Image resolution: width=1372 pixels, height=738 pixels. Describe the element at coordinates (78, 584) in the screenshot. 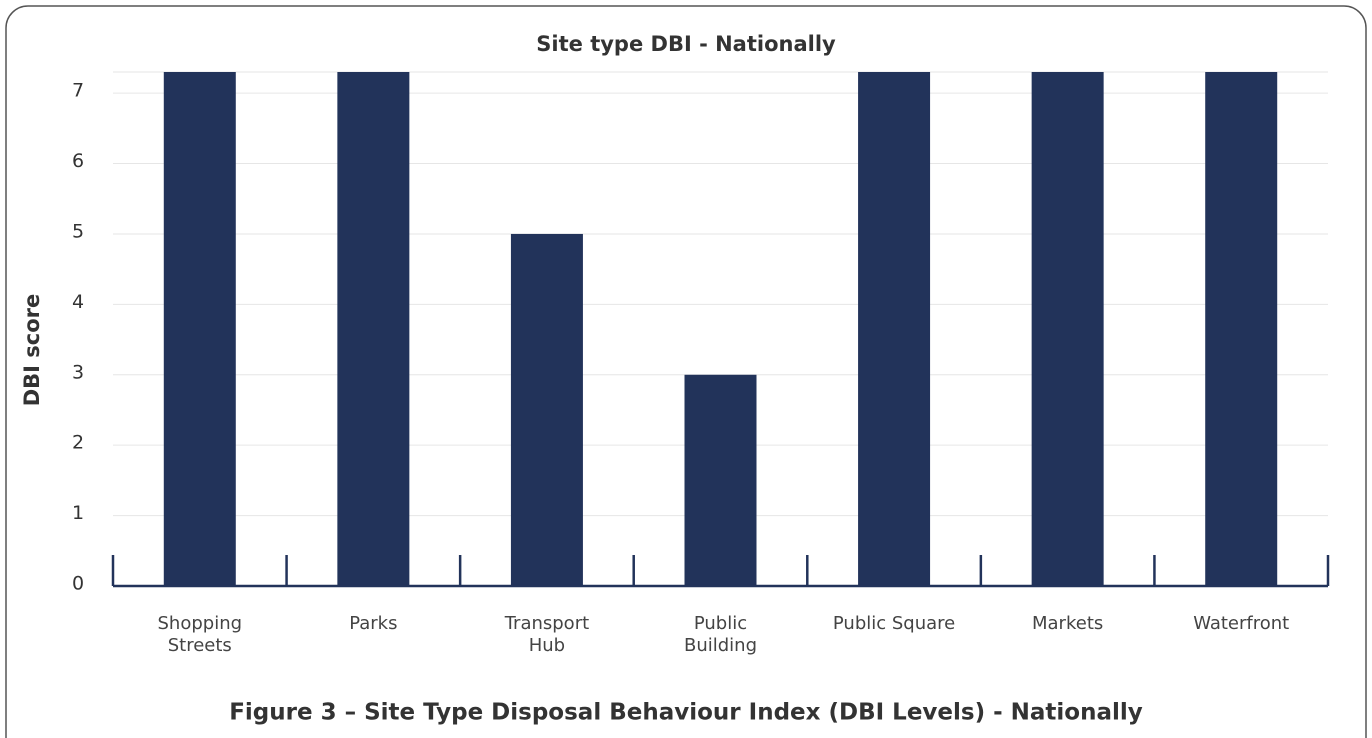

I see `y-tick-label: 0` at that location.